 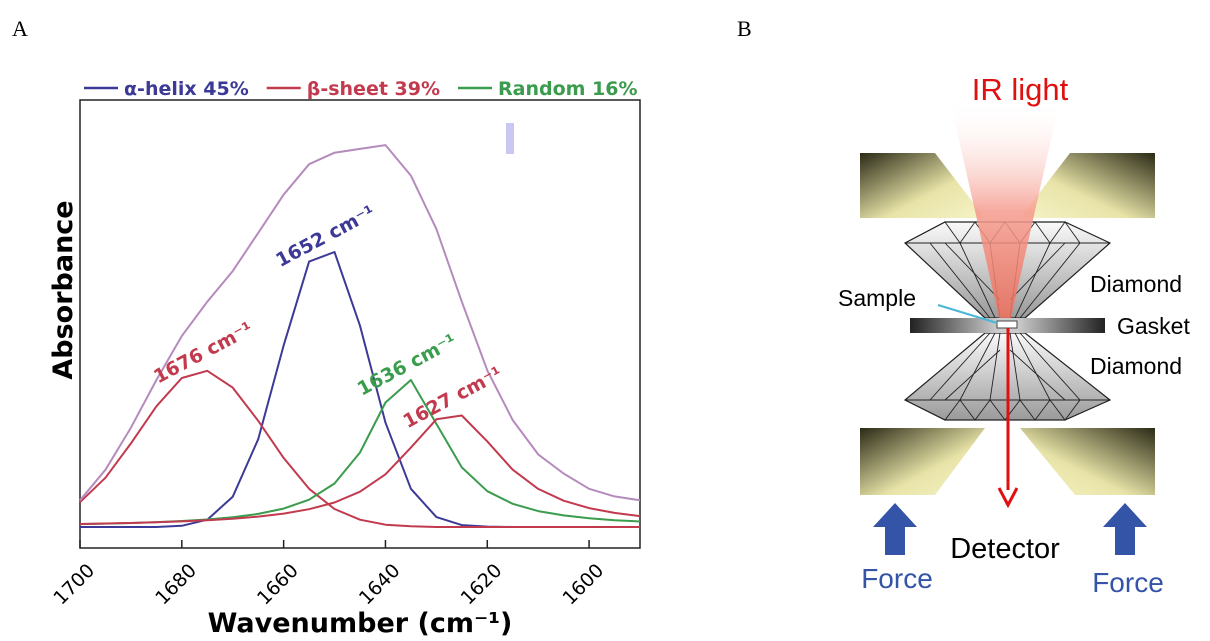 What do you see at coordinates (1007, 324) in the screenshot?
I see `sample` at bounding box center [1007, 324].